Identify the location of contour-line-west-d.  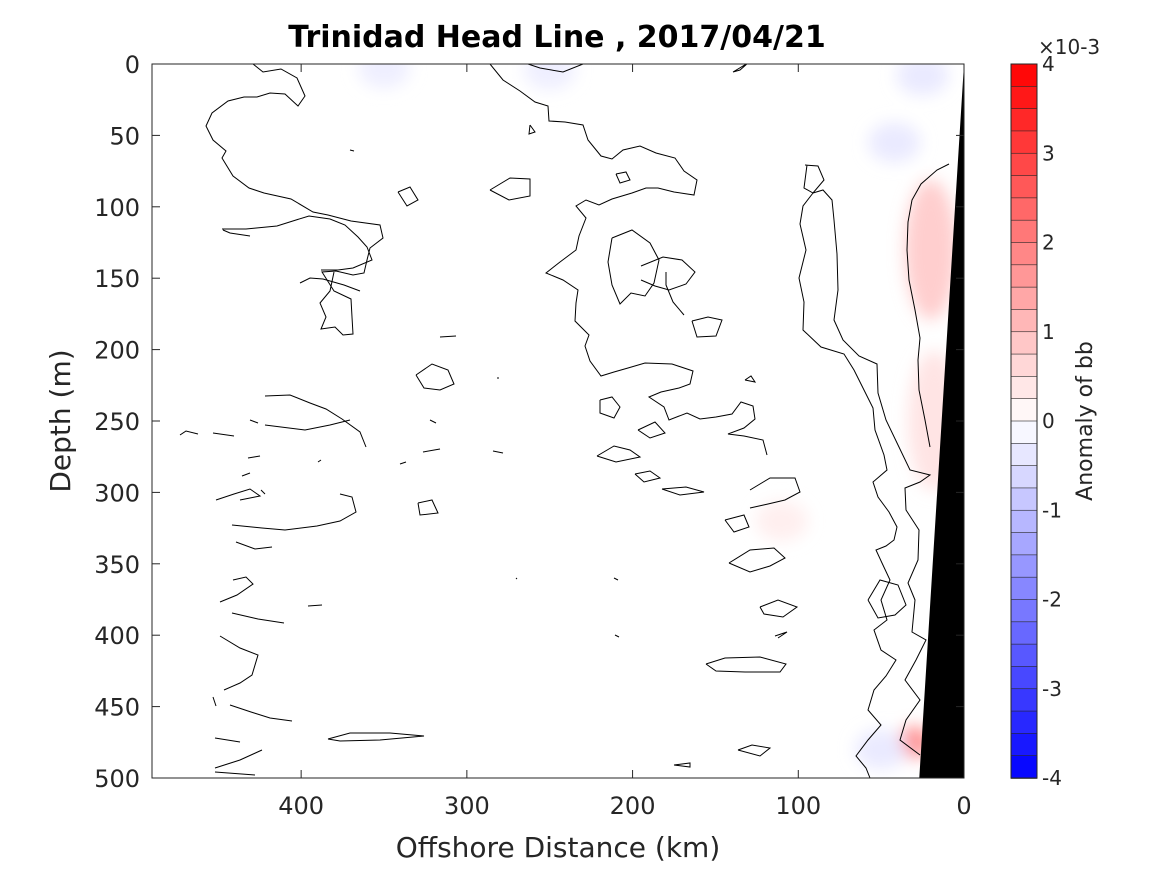
(307, 425).